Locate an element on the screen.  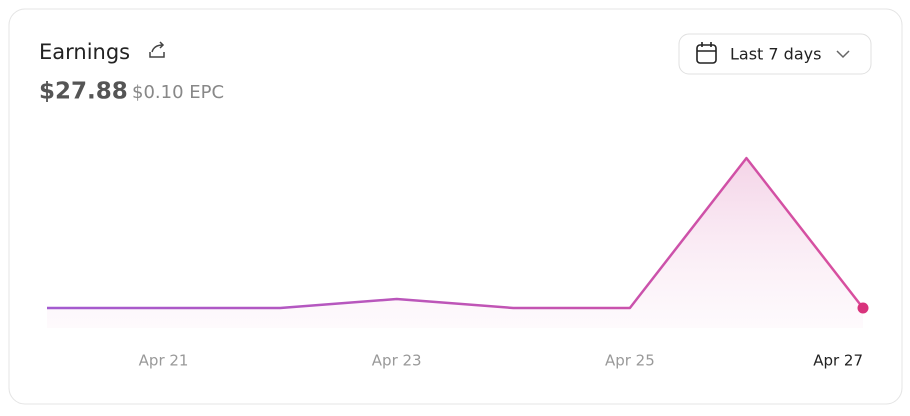
x-tick-label: Apr 21 is located at coordinates (164, 361).